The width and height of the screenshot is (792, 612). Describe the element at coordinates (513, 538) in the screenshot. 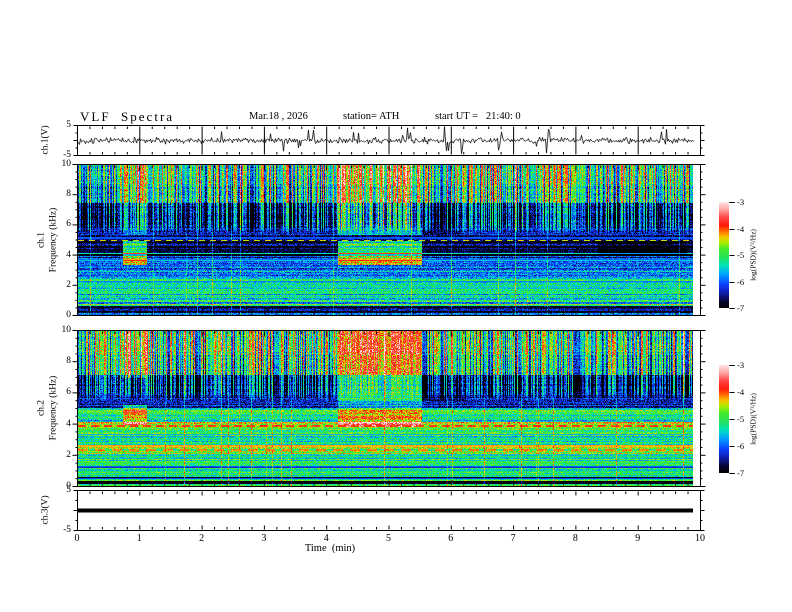

I see `time-tick-label: 7` at that location.